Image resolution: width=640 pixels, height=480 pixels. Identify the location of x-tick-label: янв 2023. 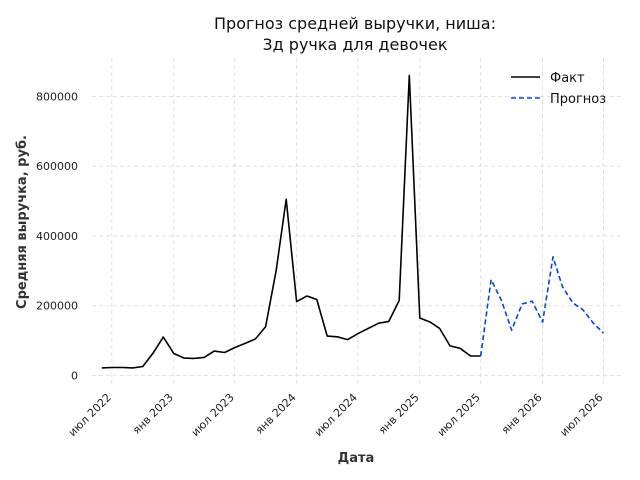
(153, 414).